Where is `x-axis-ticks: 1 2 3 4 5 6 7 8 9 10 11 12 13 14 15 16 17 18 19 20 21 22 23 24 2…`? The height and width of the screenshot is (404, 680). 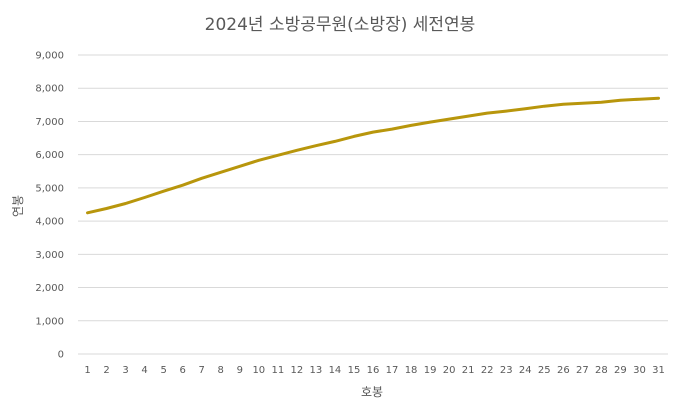 x-axis-ticks: 1 2 3 4 5 6 7 8 9 10 11 12 13 14 15 16 17 18 19 20 21 22 23 24 2… is located at coordinates (374, 370).